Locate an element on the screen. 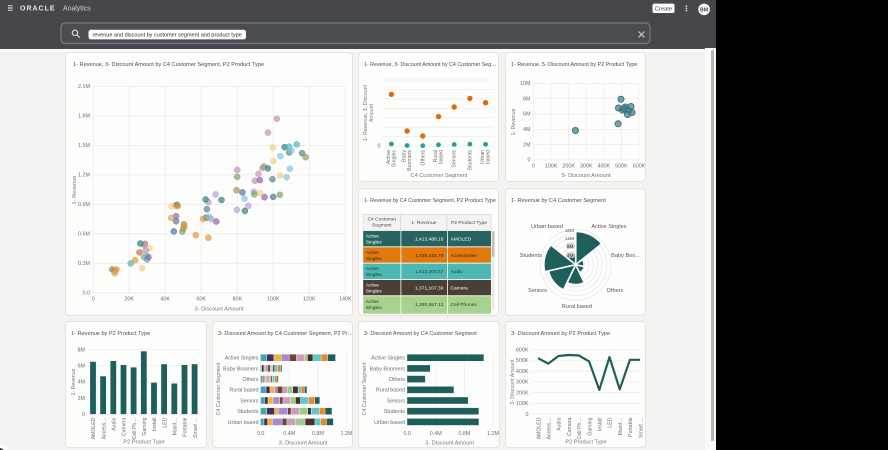 Image resolution: width=888 pixels, height=450 pixels. svg-text: 1,280,957.12 is located at coordinates (429, 304).